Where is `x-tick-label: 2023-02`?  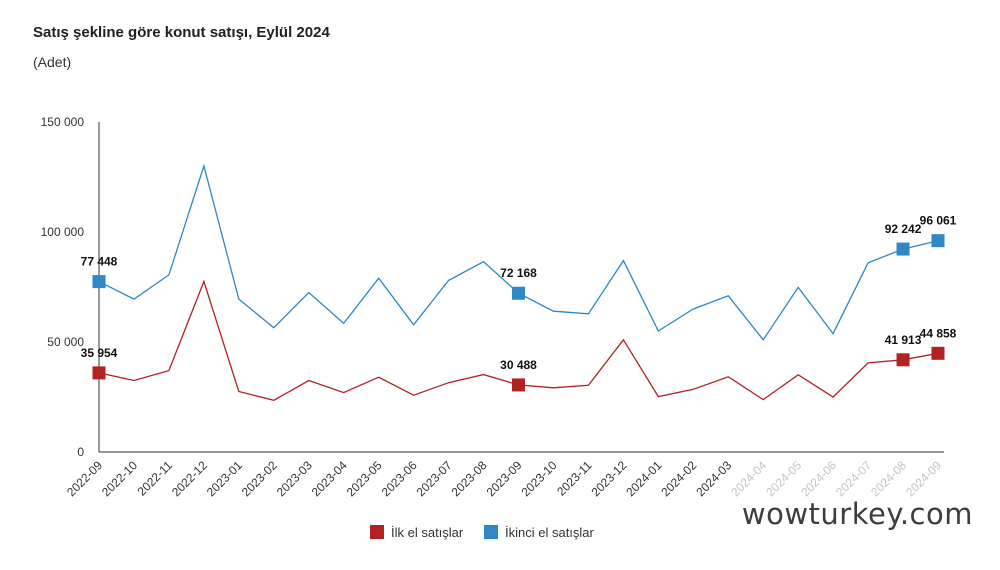
x-tick-label: 2023-02 is located at coordinates (259, 478).